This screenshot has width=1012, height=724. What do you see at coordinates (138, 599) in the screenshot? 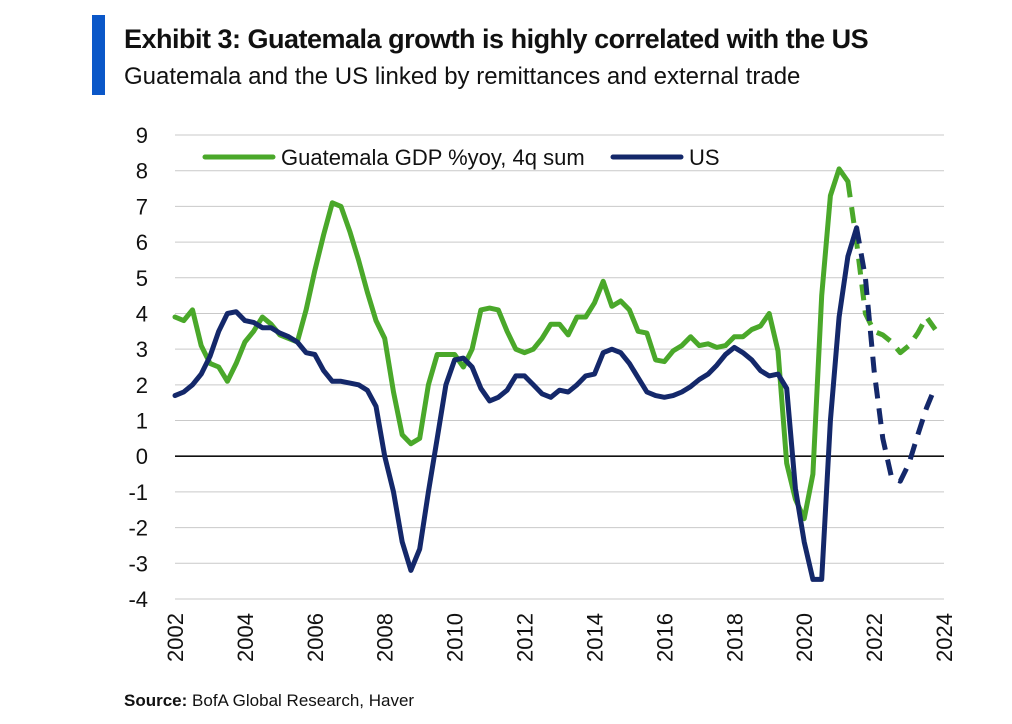
I see `y-tick-label: -4` at bounding box center [138, 599].